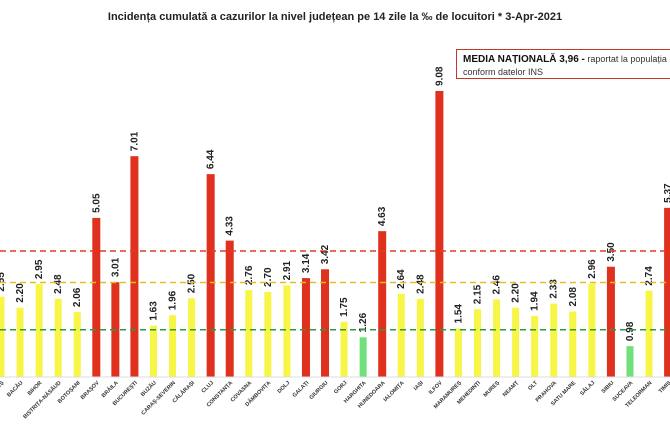 This screenshot has height=447, width=670. I want to click on value-label: 2.55, so click(3, 282).